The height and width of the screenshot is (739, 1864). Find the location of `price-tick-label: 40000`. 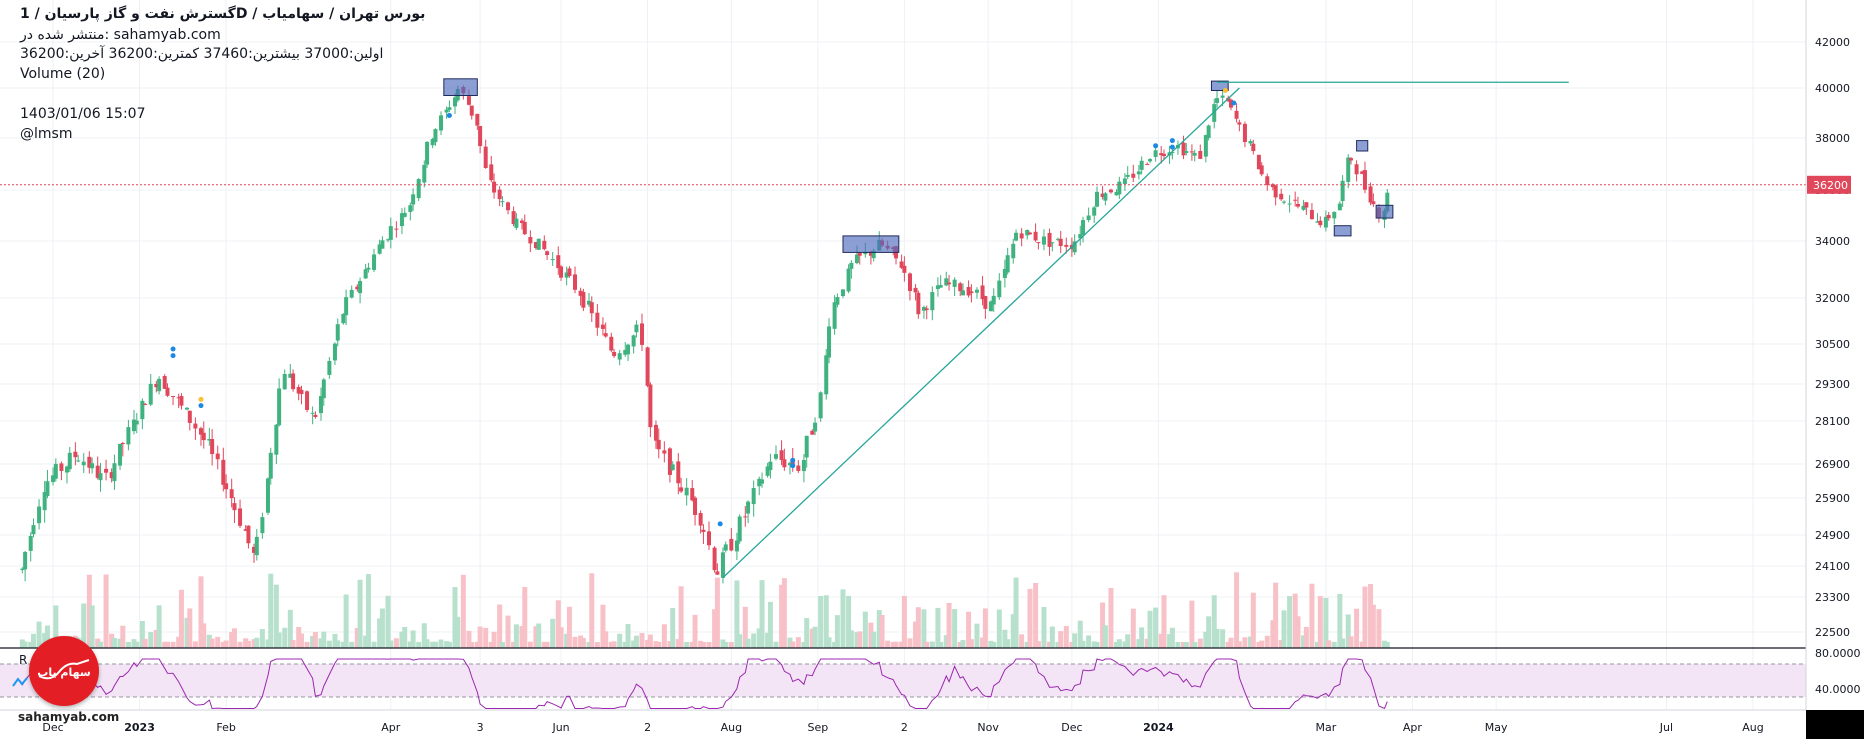

price-tick-label: 40000 is located at coordinates (1832, 88).